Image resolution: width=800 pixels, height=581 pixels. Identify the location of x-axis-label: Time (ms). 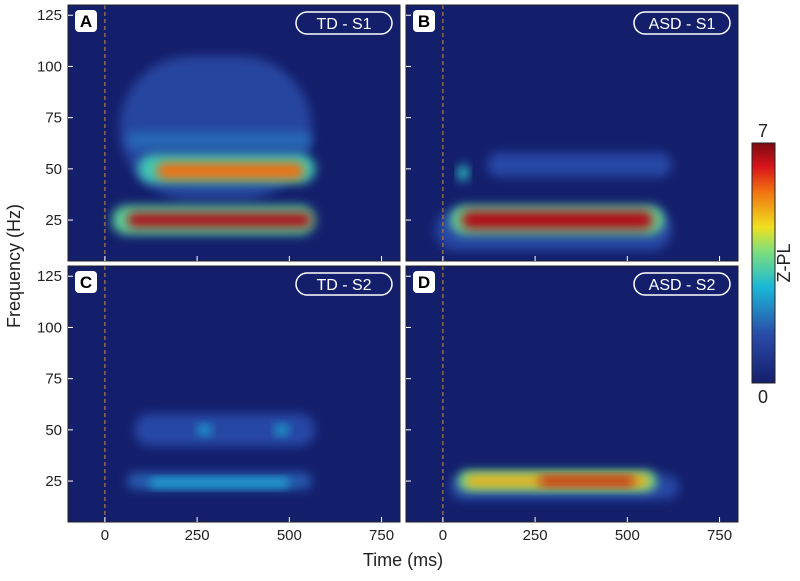
(403, 560).